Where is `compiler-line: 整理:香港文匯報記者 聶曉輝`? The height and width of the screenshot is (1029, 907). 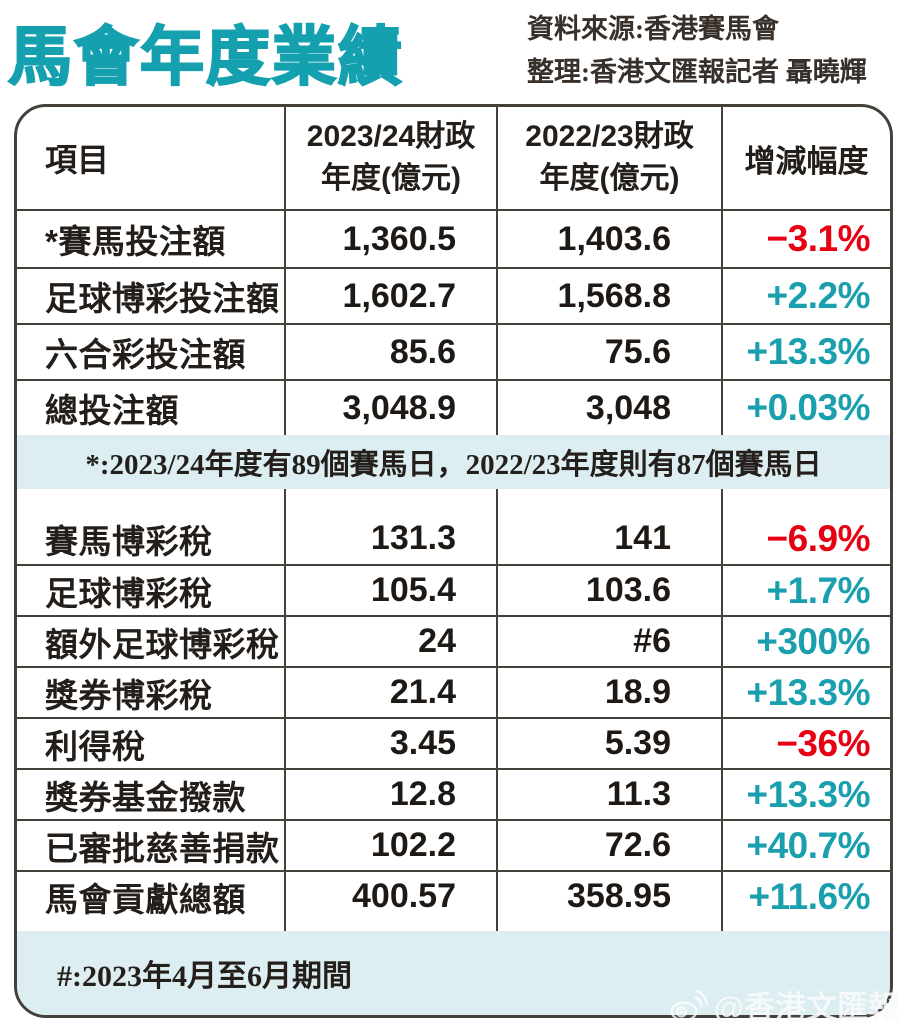
compiler-line: 整理:香港文匯報記者 聶曉輝 is located at coordinates (697, 71).